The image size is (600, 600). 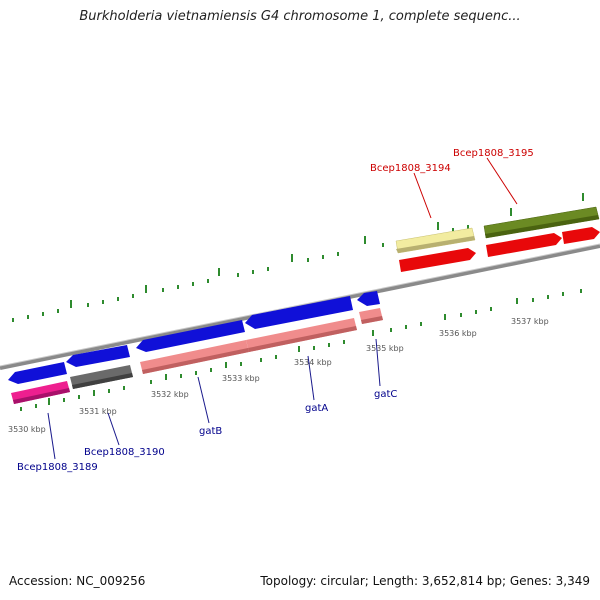 What do you see at coordinates (210, 431) in the screenshot?
I see `gene-label-gatB: gatB` at bounding box center [210, 431].